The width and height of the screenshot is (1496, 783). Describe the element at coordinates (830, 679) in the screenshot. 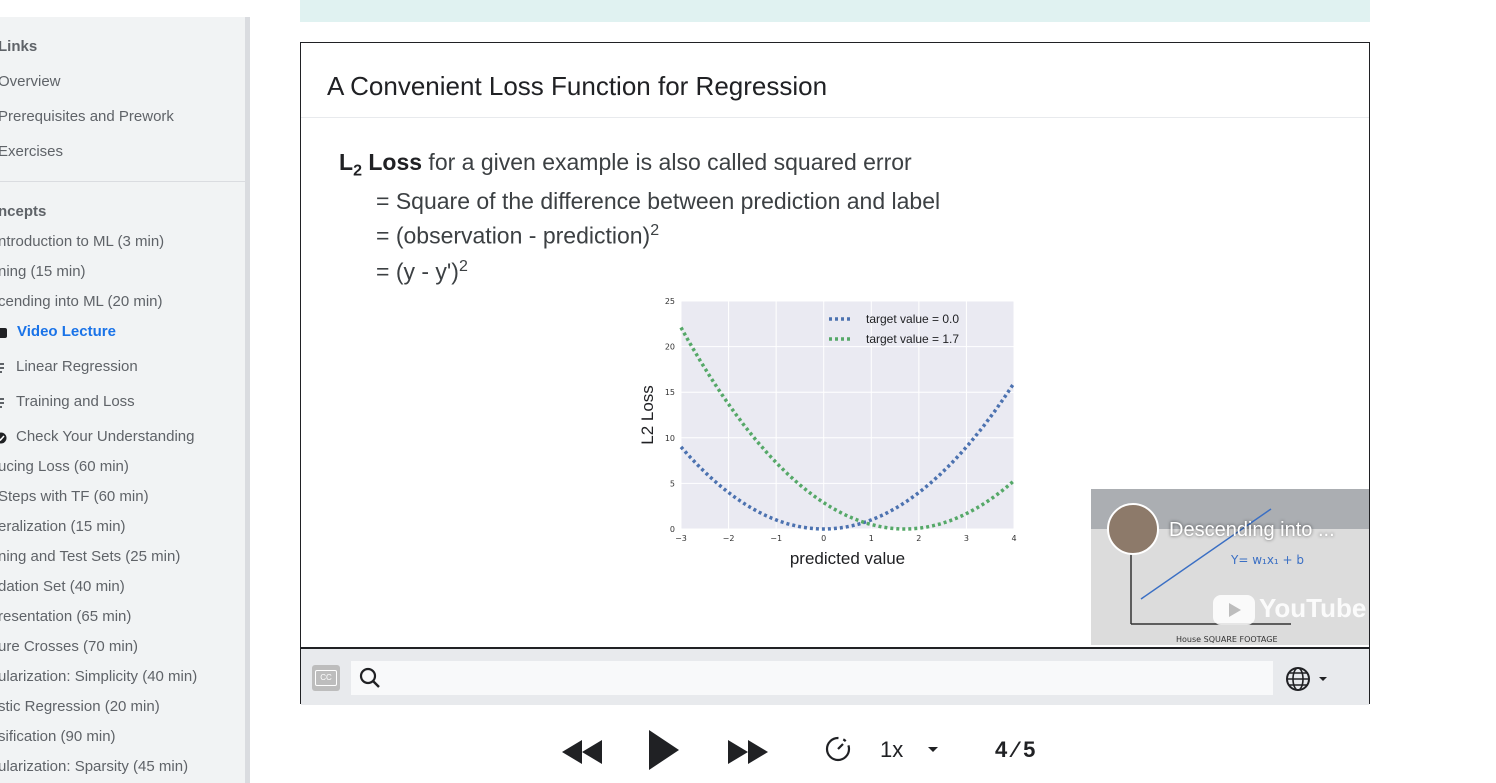

I see `transcript-search-input` at that location.